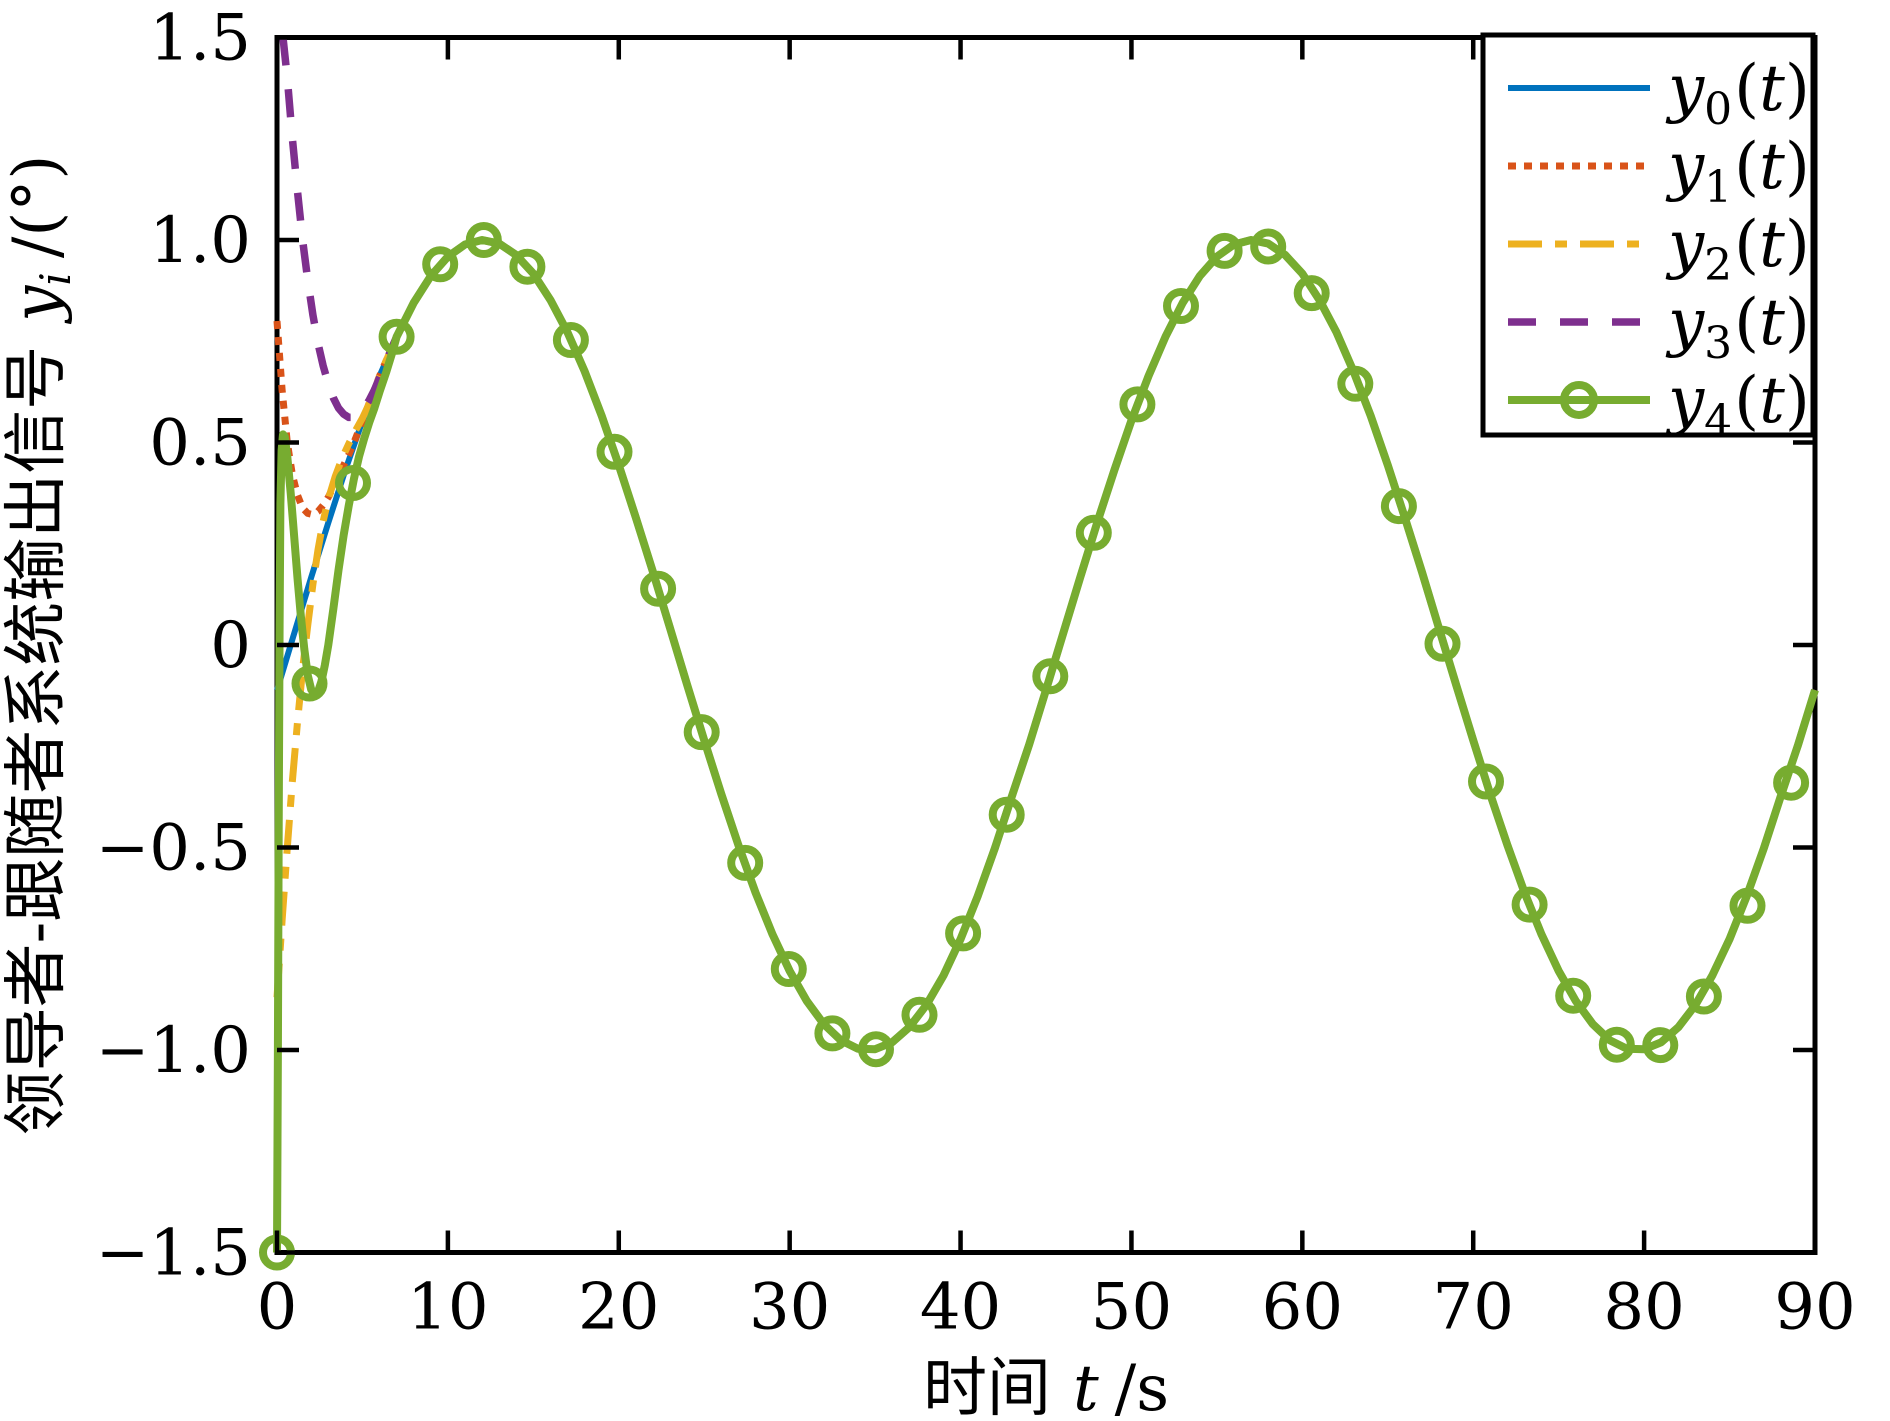  I want to click on x-axis-label: 时间 t/s, so click(1046, 1386).